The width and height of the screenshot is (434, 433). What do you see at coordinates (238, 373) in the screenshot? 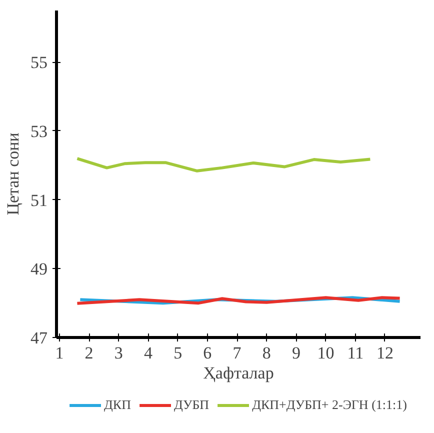
I see `x-axis-title: Ҳафталар` at bounding box center [238, 373].